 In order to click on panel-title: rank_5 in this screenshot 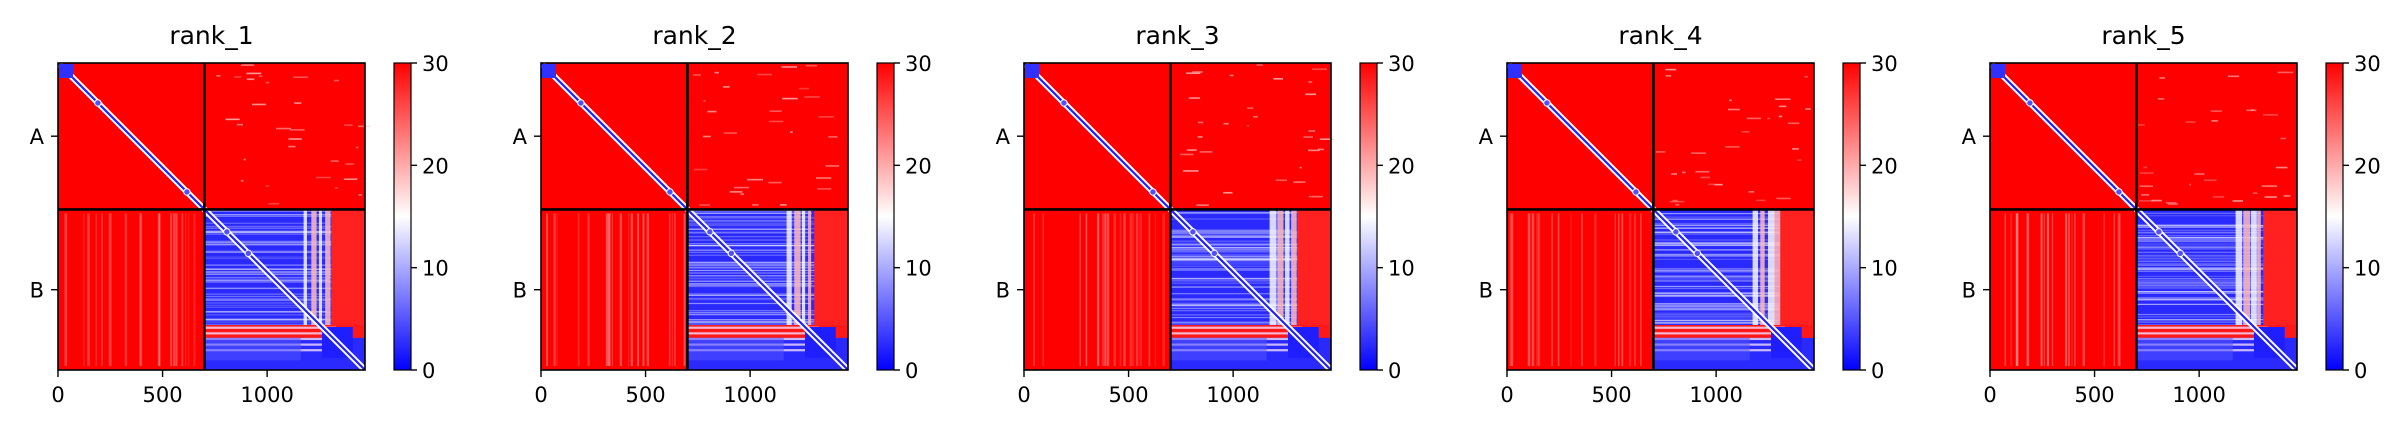, I will do `click(2143, 35)`.